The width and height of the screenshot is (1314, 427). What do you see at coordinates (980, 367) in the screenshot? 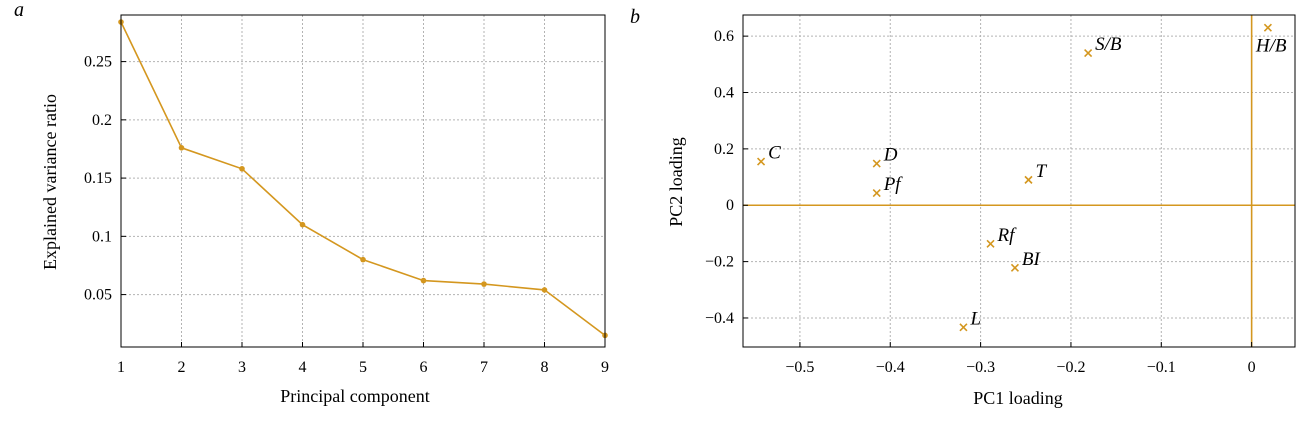
I see `panel-b-x-tick-label: −0.3` at bounding box center [980, 367].